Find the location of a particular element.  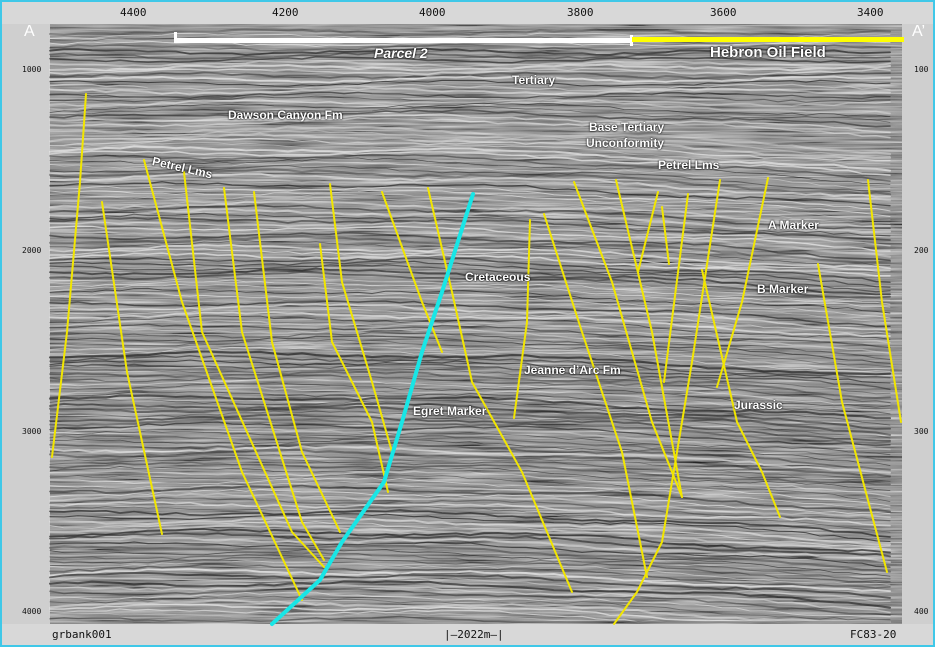

footer-scale-bar: |—2022m—| is located at coordinates (474, 634).